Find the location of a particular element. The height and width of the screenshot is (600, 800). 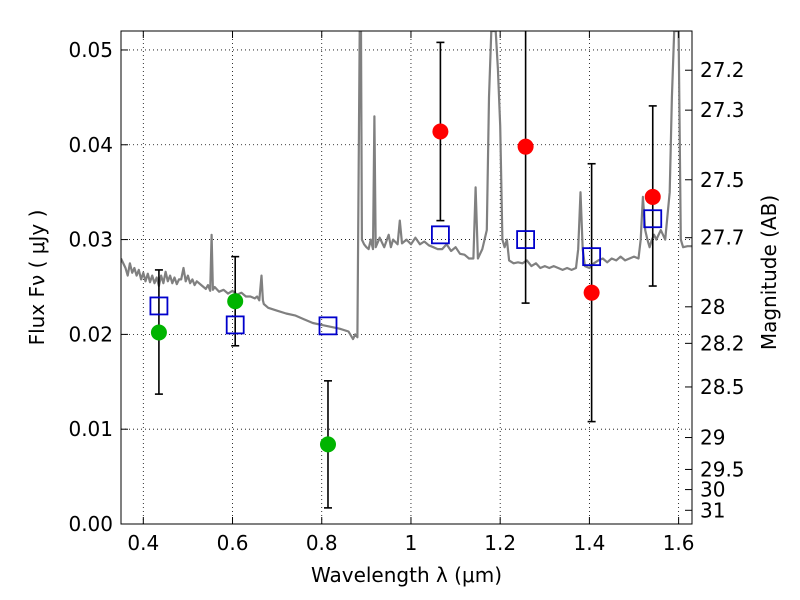

x-tick-label: 0.8 is located at coordinates (322, 543).